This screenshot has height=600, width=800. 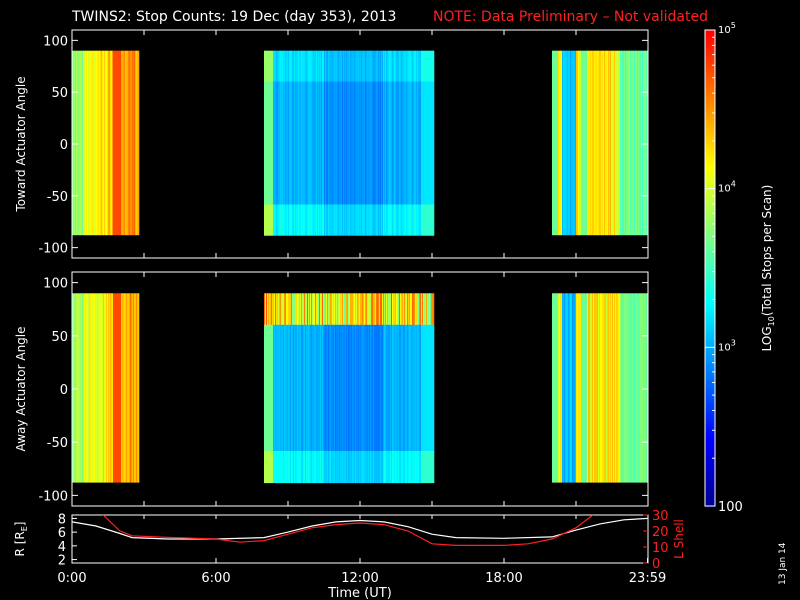 I want to click on y-tick-label-left: 8, so click(x=62, y=519).